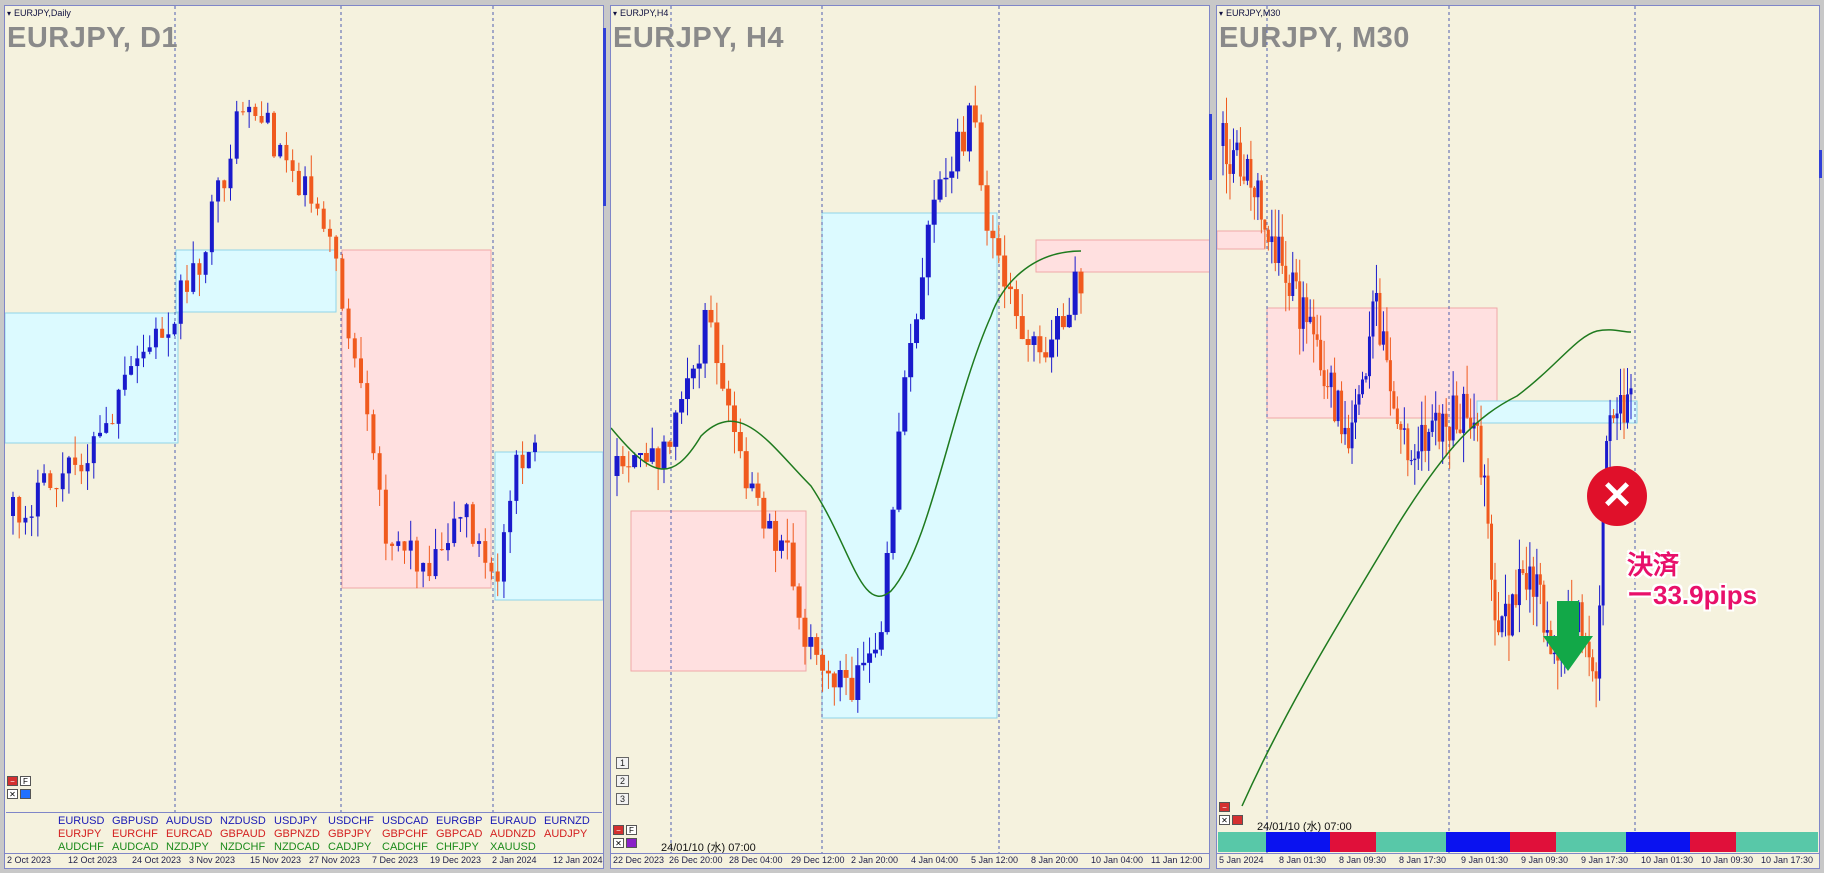 The width and height of the screenshot is (1824, 873). Describe the element at coordinates (81, 821) in the screenshot. I see `pair-eurusd: EURUSD` at that location.